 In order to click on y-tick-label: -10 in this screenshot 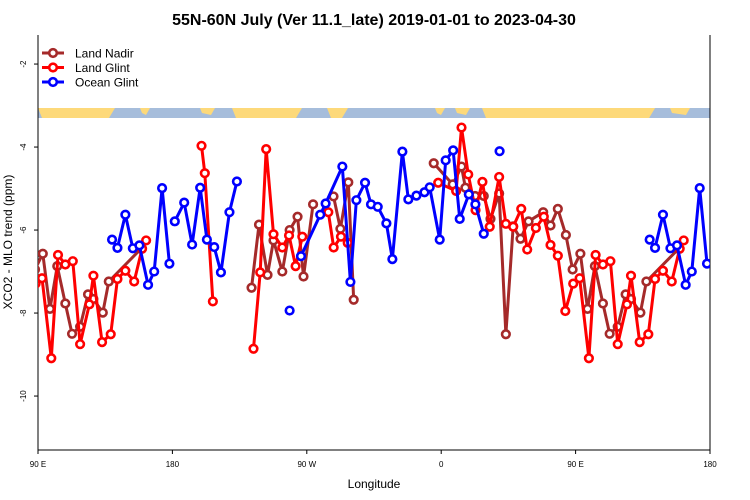, I will do `click(23, 396)`.